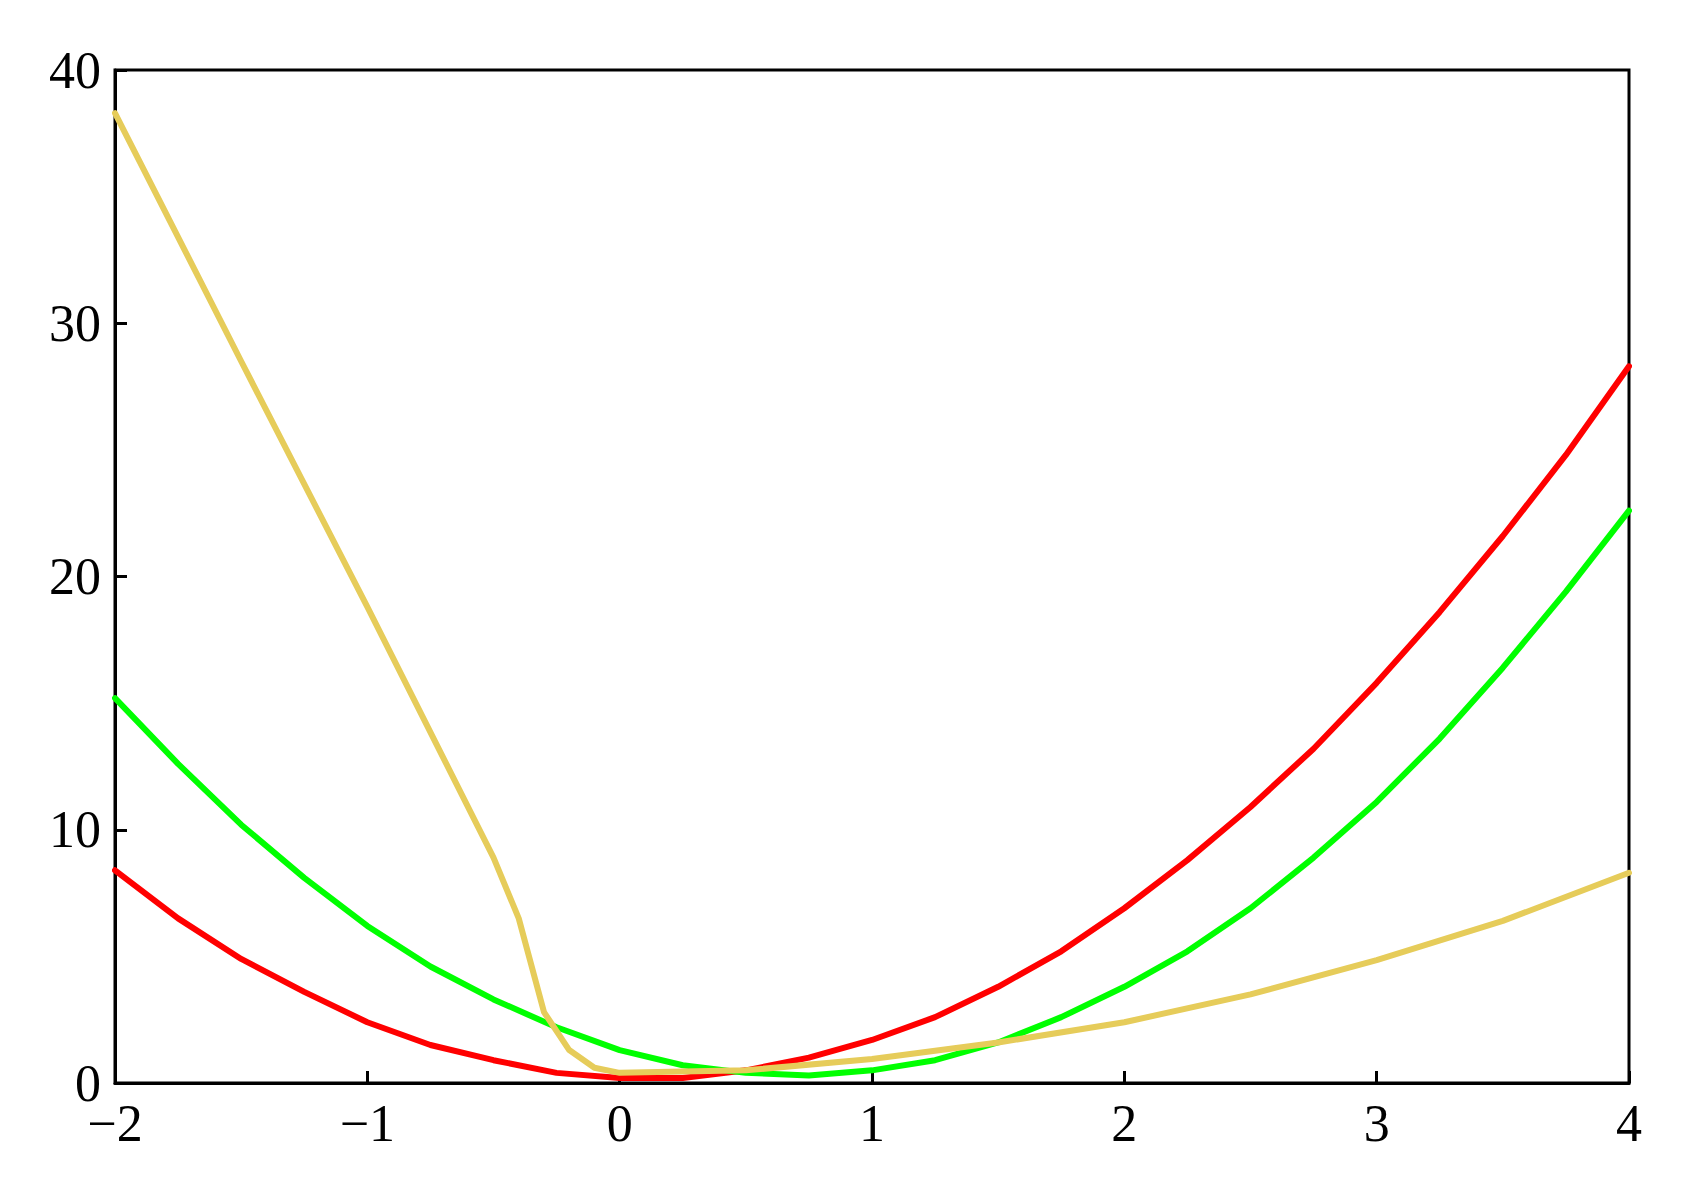 This screenshot has width=1683, height=1183. What do you see at coordinates (75, 830) in the screenshot?
I see `y-tick-label: 10` at bounding box center [75, 830].